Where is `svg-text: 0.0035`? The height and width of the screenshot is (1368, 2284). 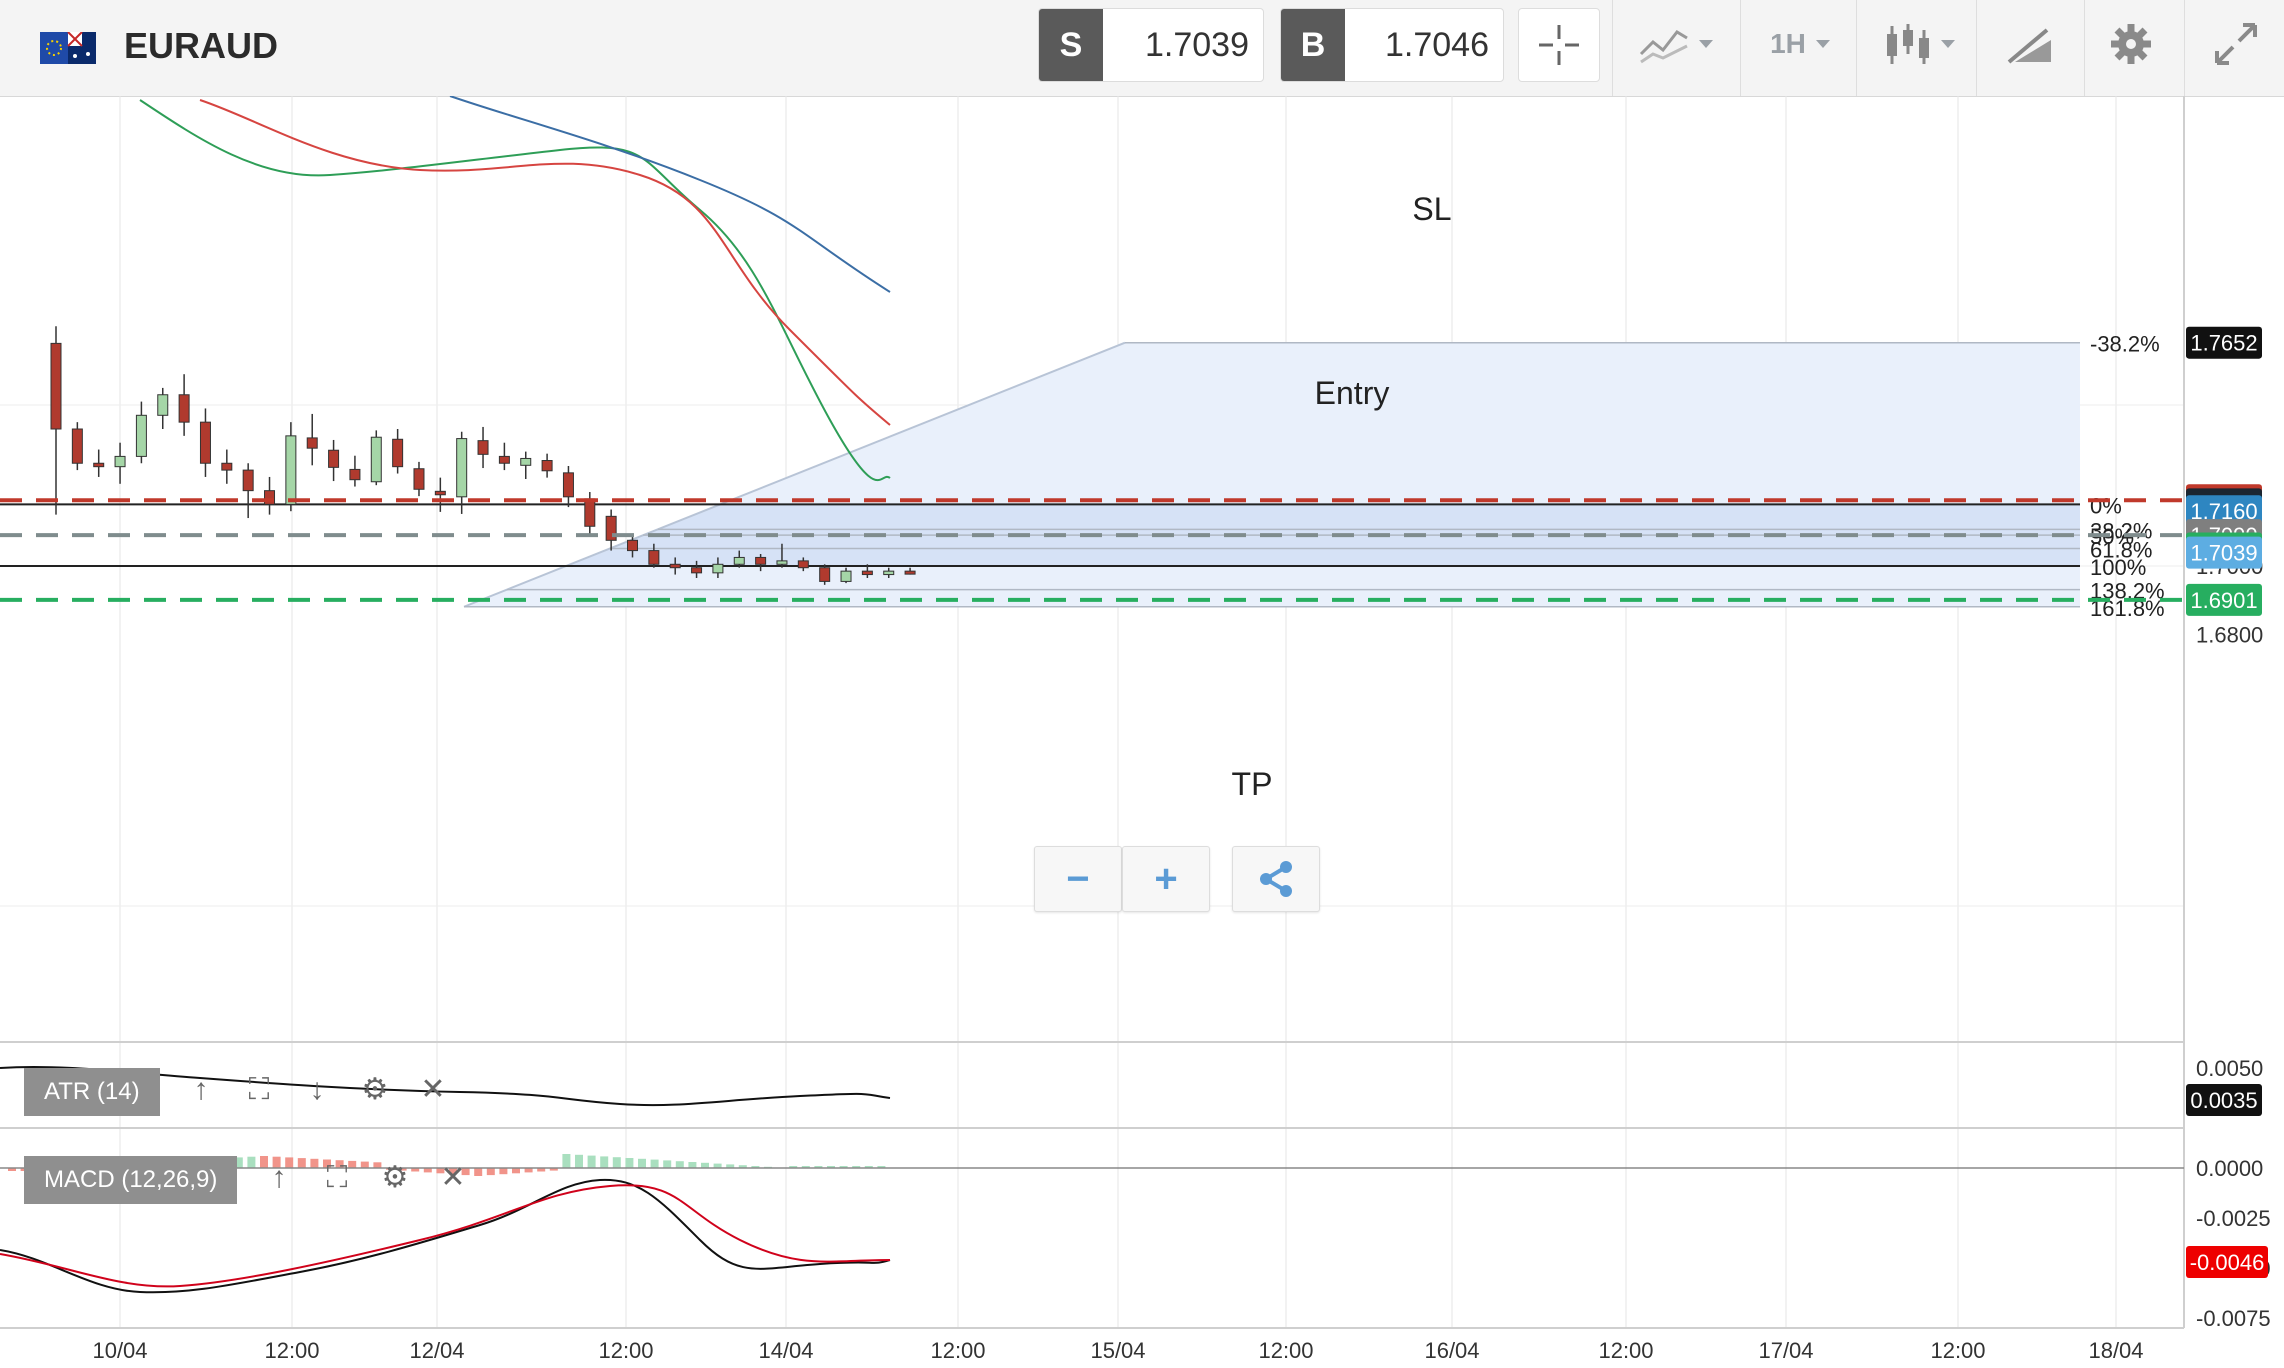 svg-text: 0.0035 is located at coordinates (2223, 1100).